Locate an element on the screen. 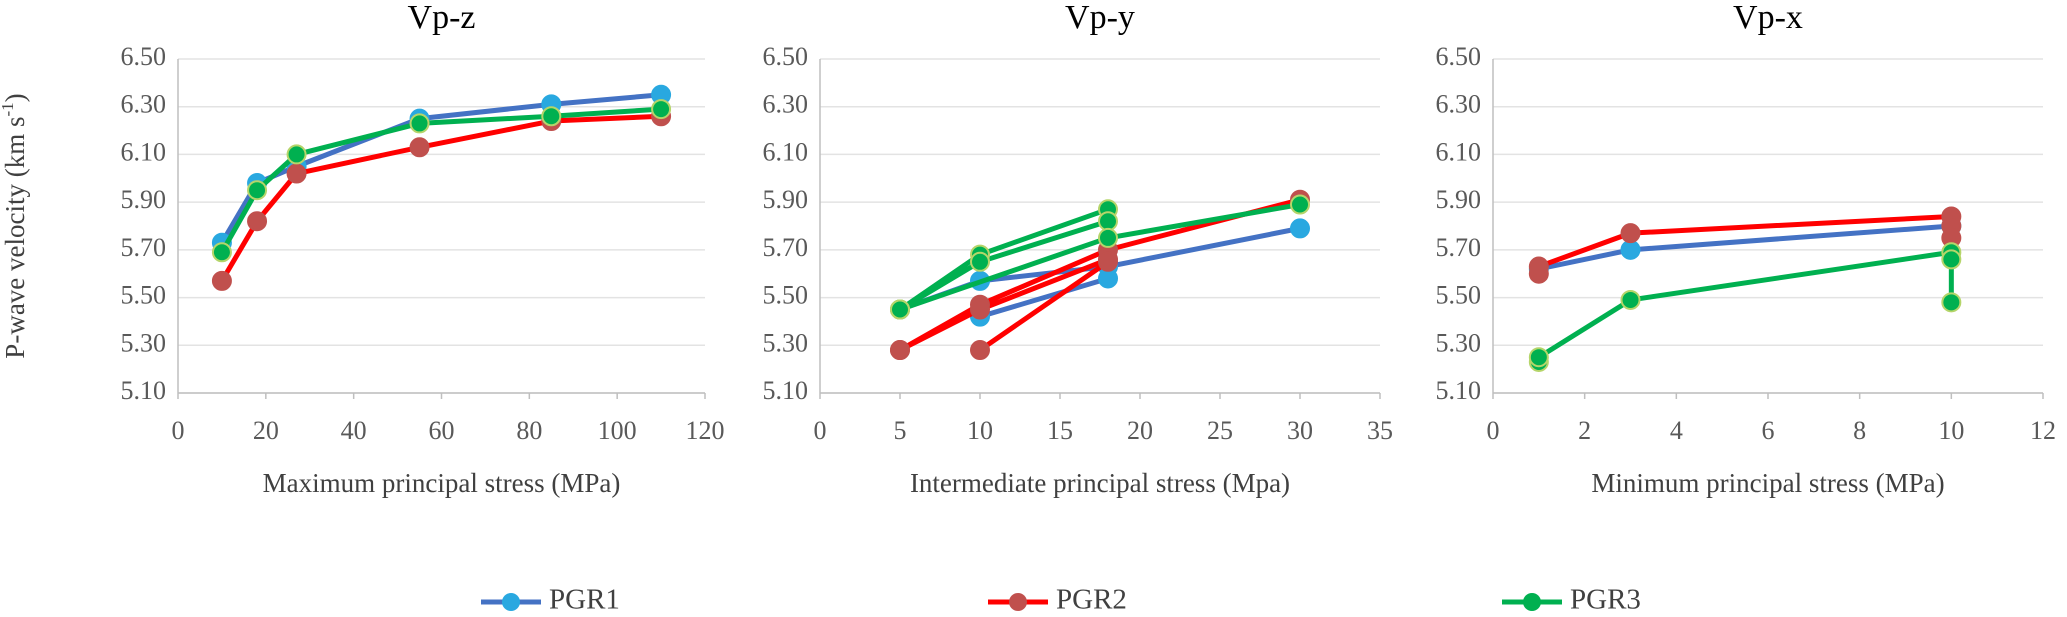 Image resolution: width=2067 pixels, height=617 pixels. x-tick-label: 40 is located at coordinates (354, 430).